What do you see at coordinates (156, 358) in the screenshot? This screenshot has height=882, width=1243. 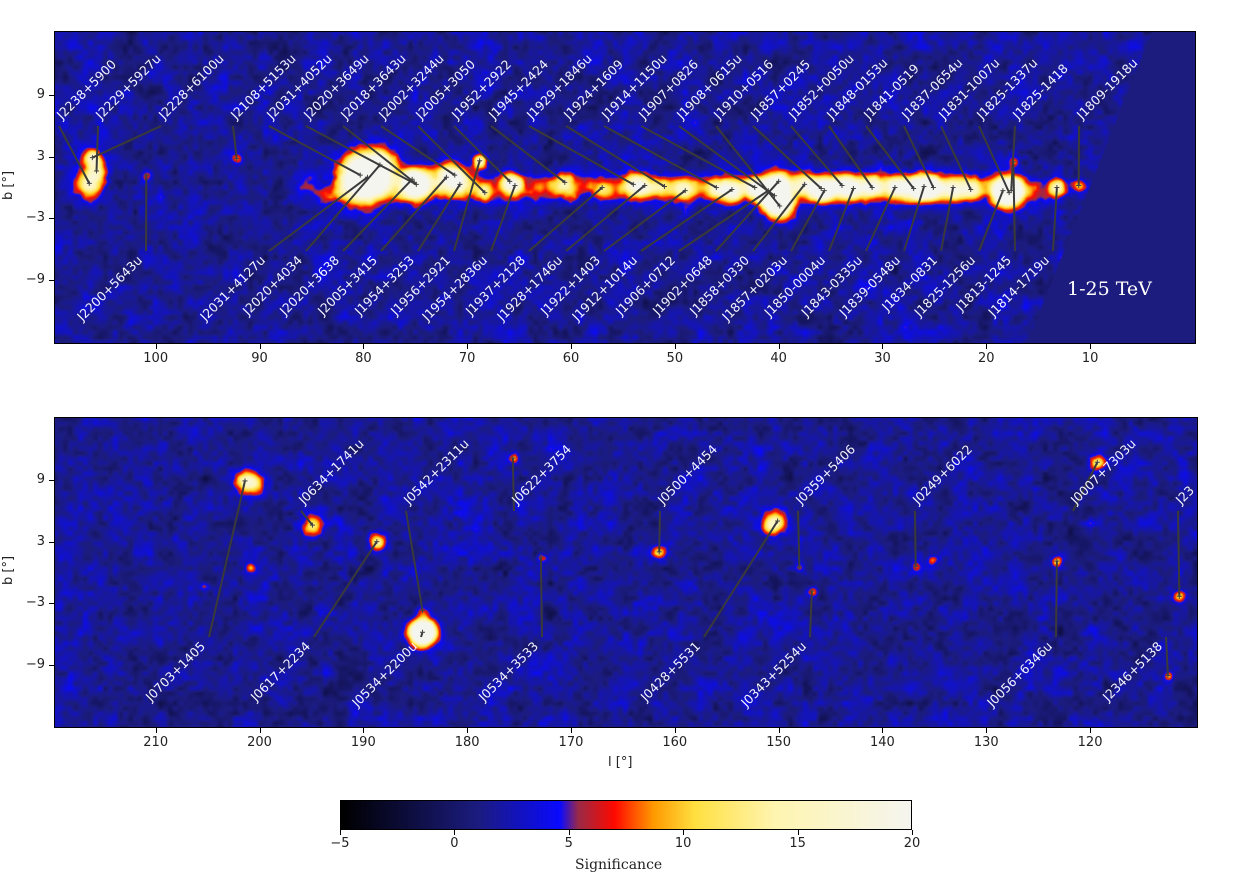 I see `x-tick-label: 100` at bounding box center [156, 358].